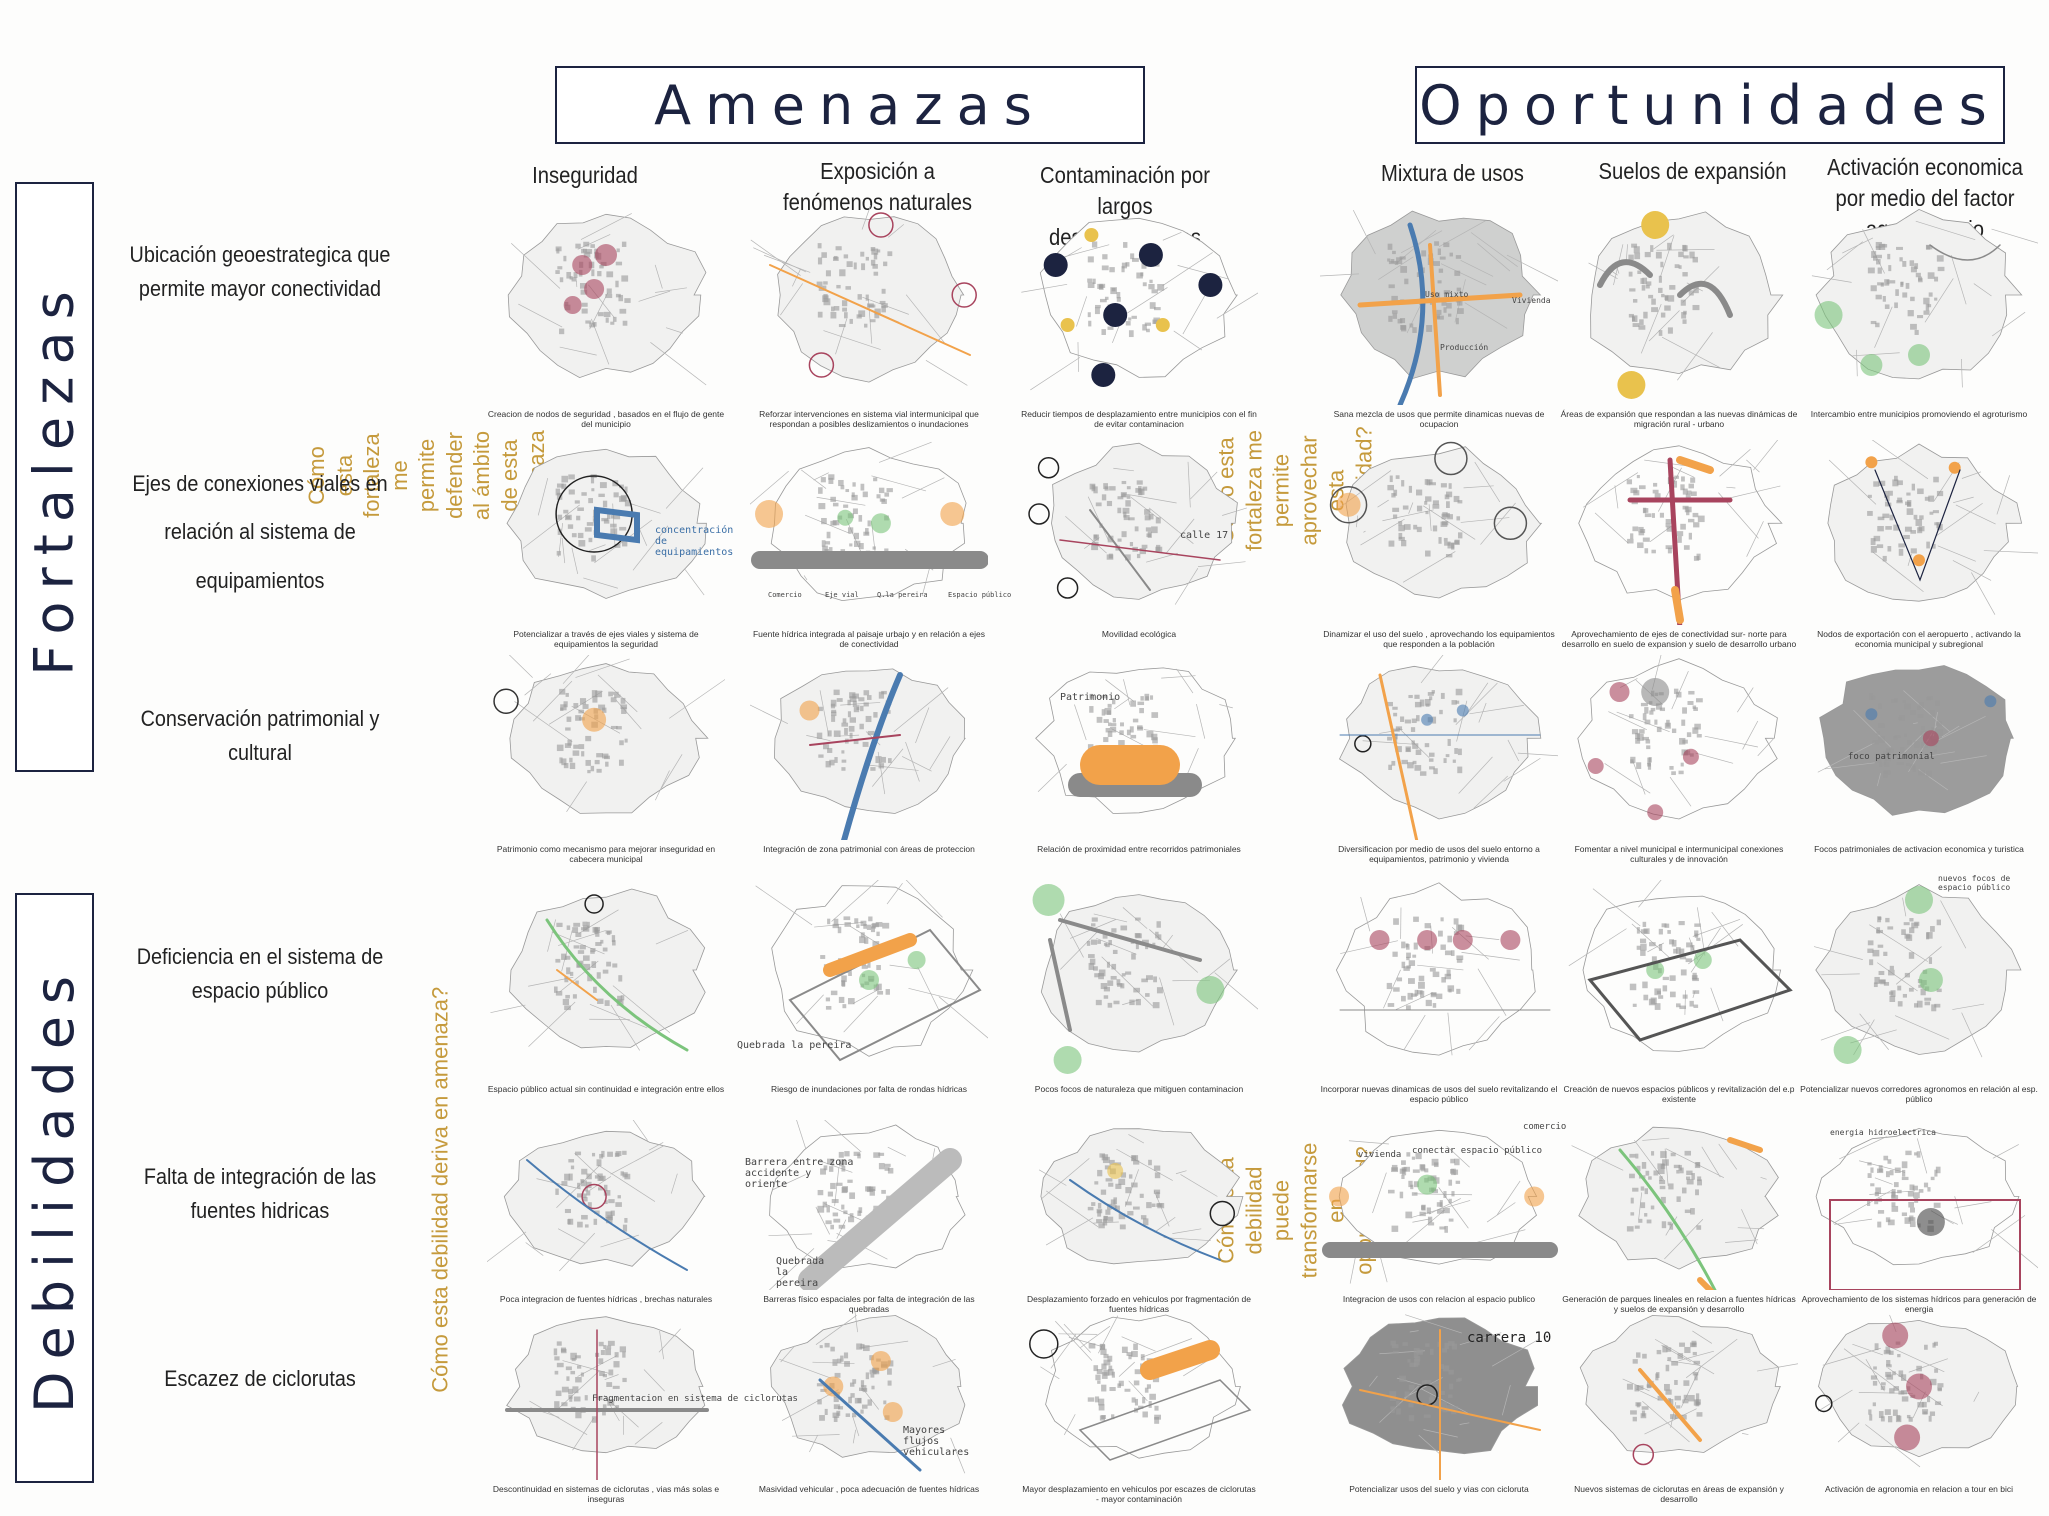  Describe the element at coordinates (1692, 171) in the screenshot. I see `column-header-suelos: Suelos de expansión` at that location.